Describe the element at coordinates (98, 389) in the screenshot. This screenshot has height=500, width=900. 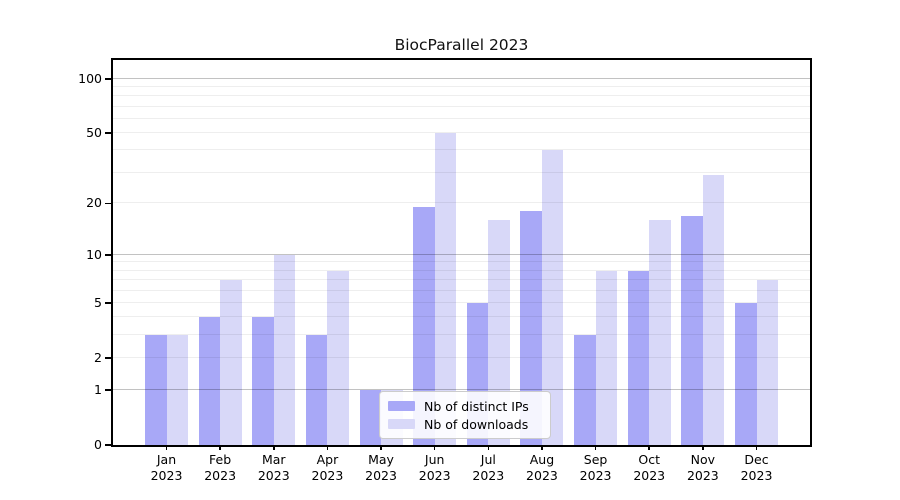
I see `y-axis-tick-label: 1` at that location.